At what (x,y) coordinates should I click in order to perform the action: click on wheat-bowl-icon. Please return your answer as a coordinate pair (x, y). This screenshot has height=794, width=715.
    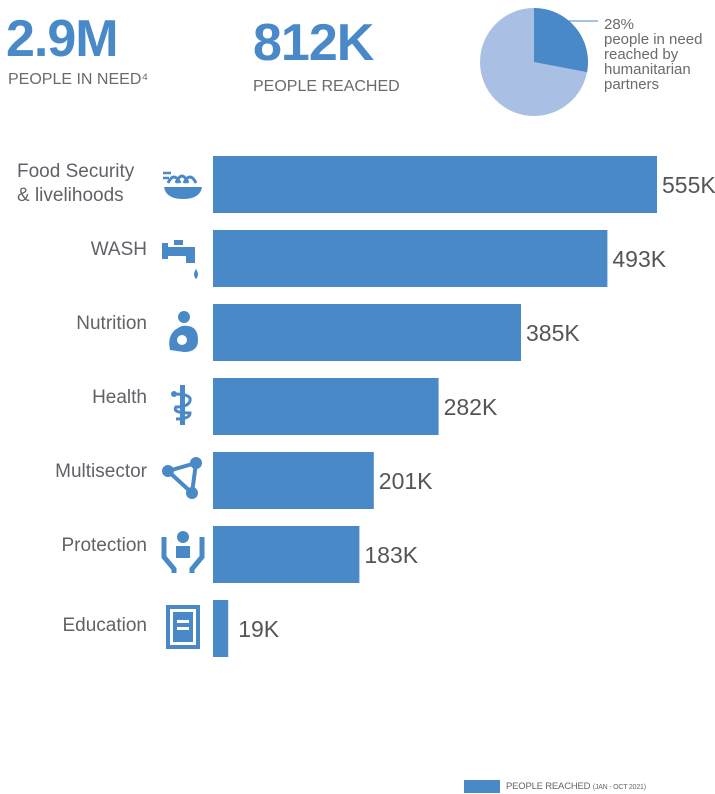
    Looking at the image, I should click on (183, 184).